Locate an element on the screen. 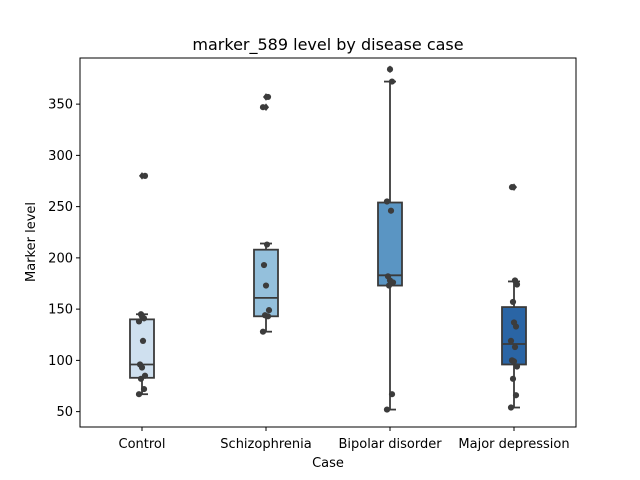 This screenshot has width=640, height=480. x-tick-label: Control is located at coordinates (142, 444).